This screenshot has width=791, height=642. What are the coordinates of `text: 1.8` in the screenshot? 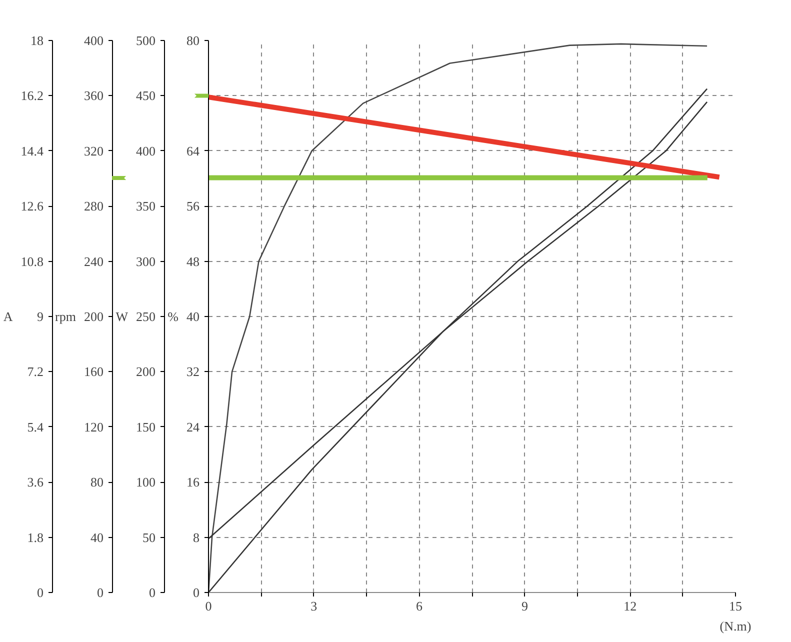 It's located at (35, 537).